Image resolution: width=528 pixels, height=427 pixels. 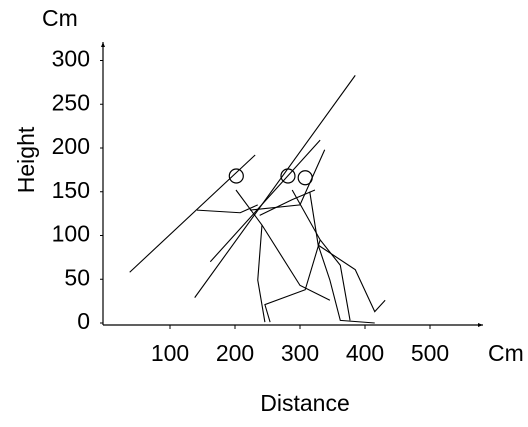 What do you see at coordinates (71, 102) in the screenshot?
I see `y-tick-label: 250` at bounding box center [71, 102].